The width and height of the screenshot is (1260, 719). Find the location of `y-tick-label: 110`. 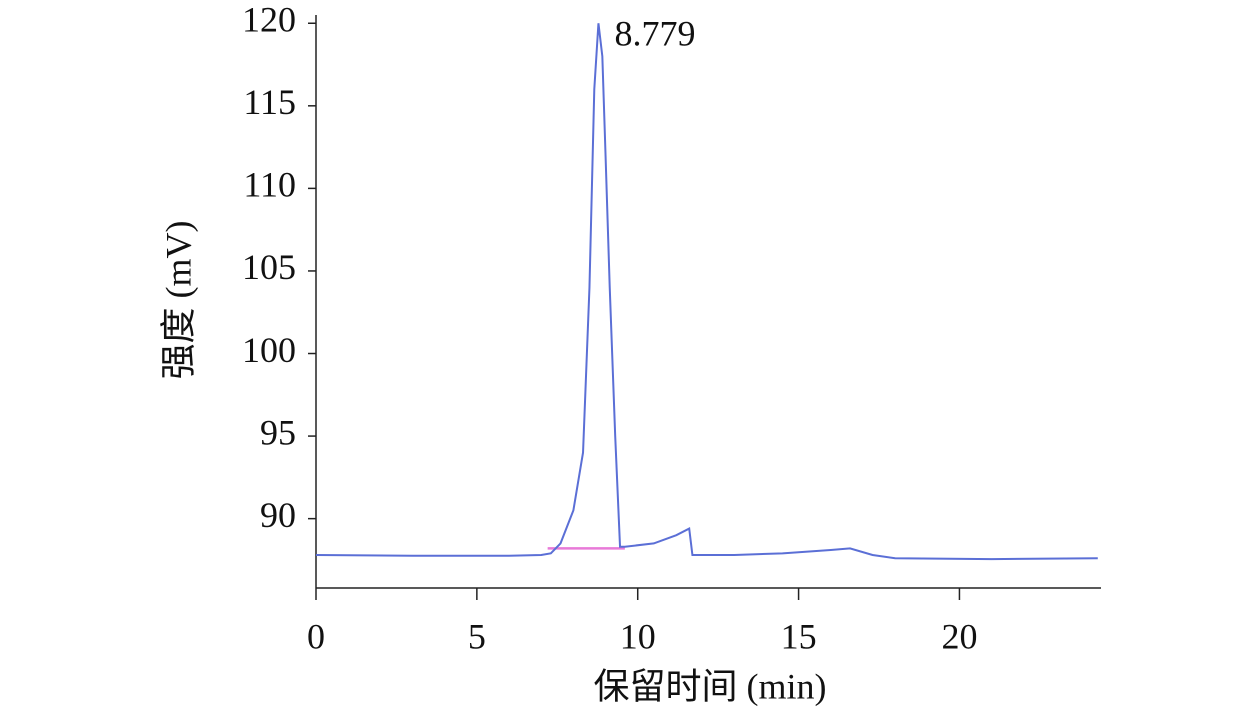

y-tick-label: 110 is located at coordinates (269, 185).